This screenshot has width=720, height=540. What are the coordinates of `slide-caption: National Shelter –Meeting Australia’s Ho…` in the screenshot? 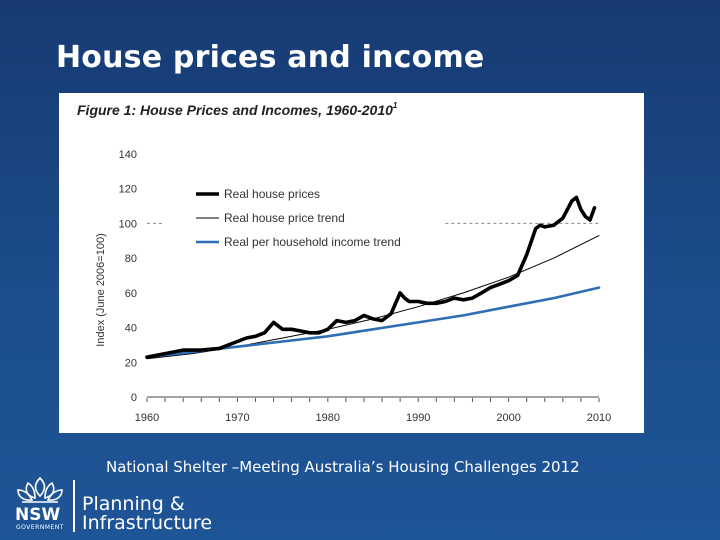 It's located at (343, 467).